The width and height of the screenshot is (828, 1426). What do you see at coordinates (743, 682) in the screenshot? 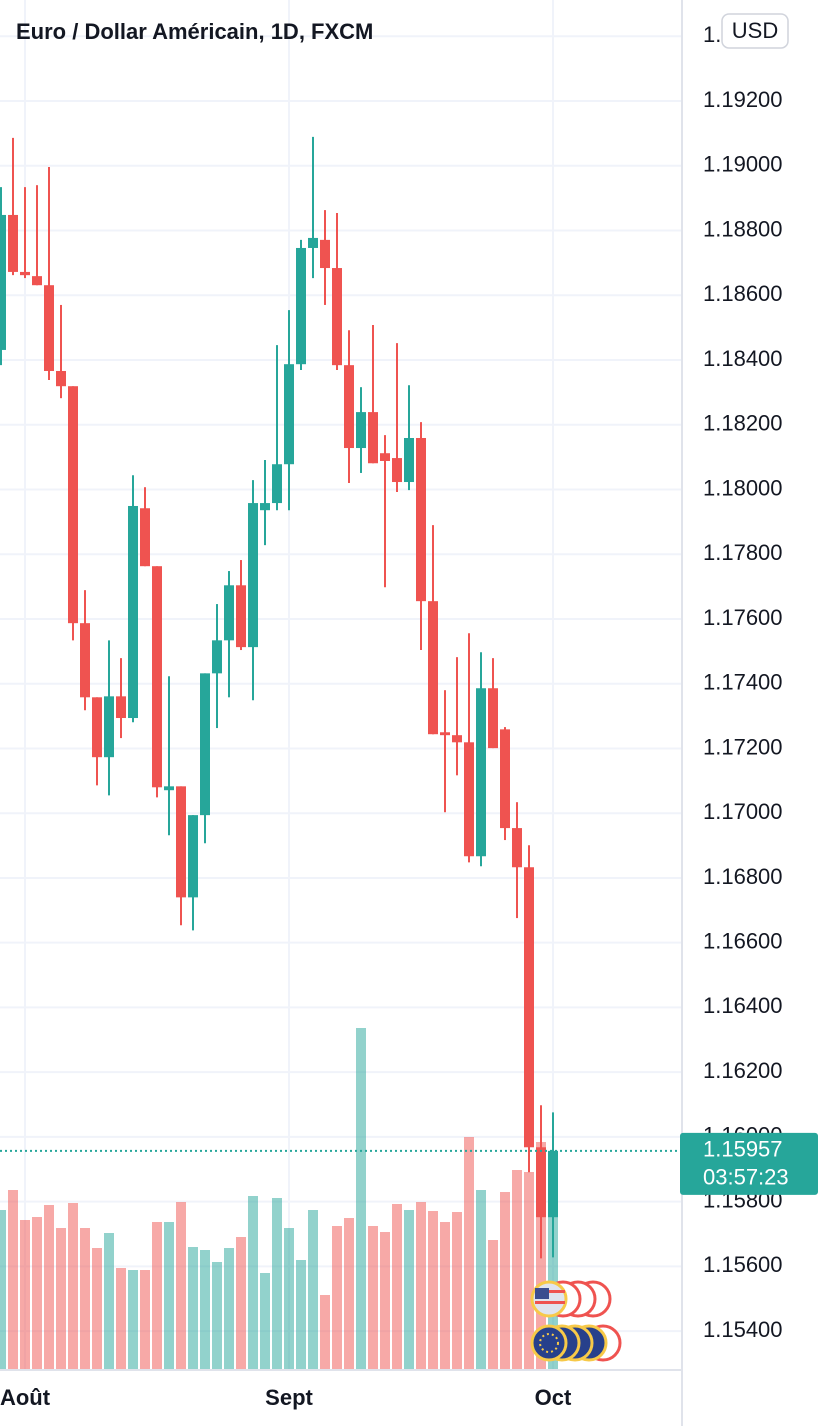
I see `y-tick-label: 1.17400` at bounding box center [743, 682].